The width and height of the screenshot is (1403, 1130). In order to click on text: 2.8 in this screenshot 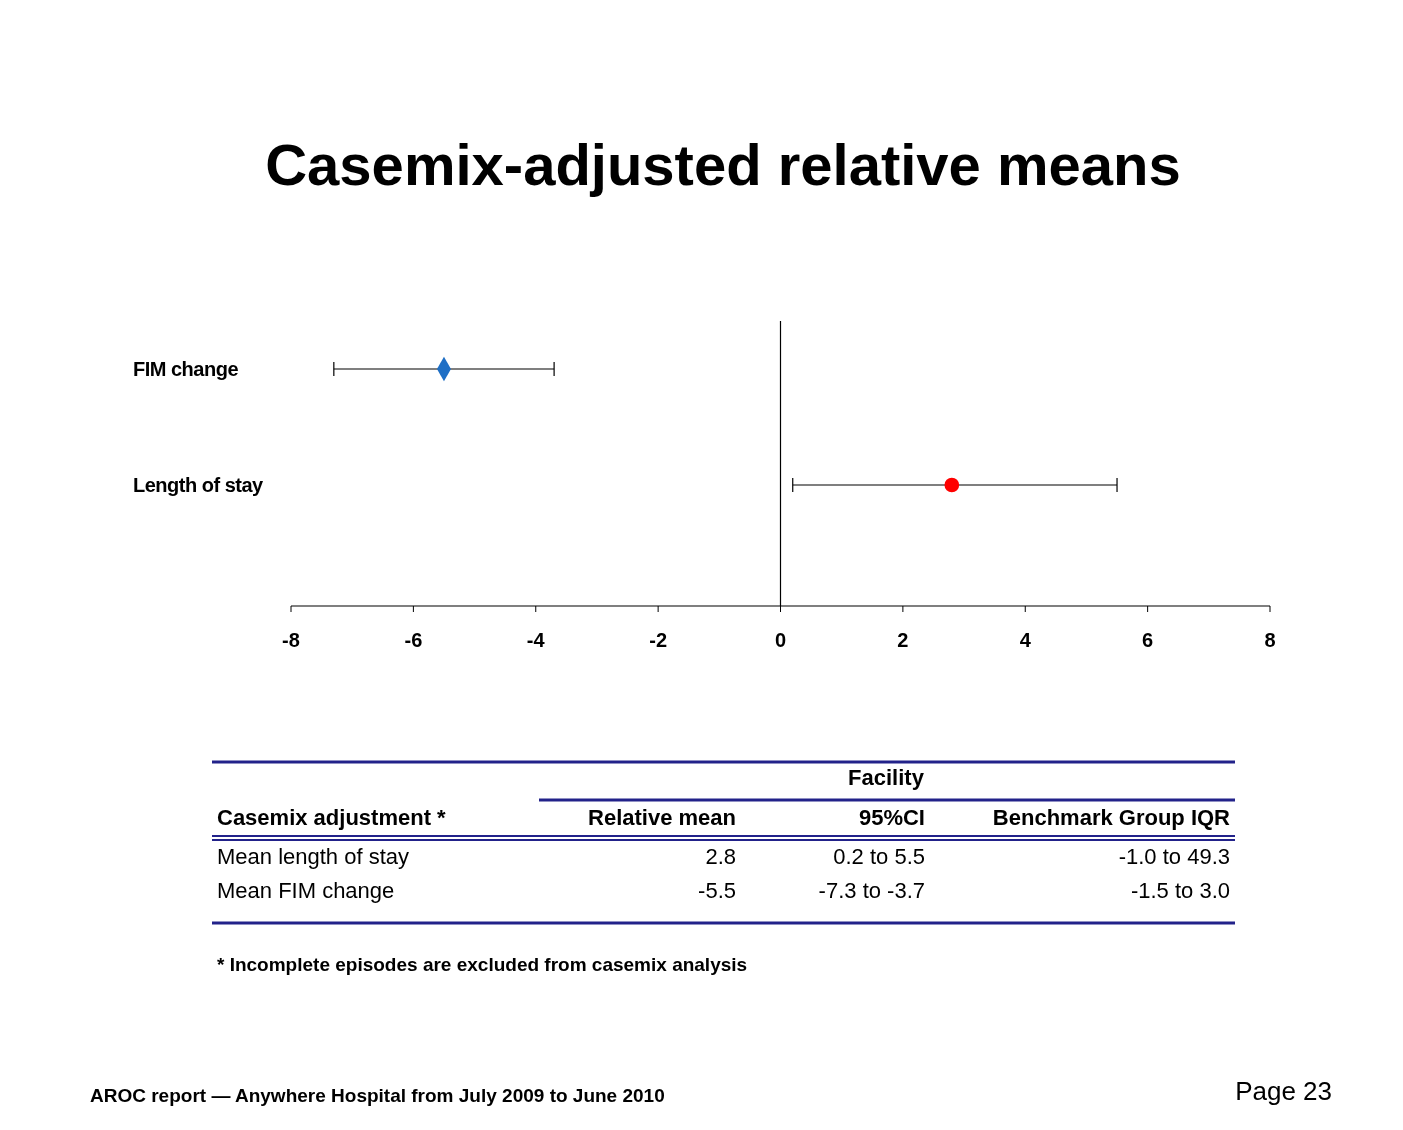, I will do `click(720, 856)`.